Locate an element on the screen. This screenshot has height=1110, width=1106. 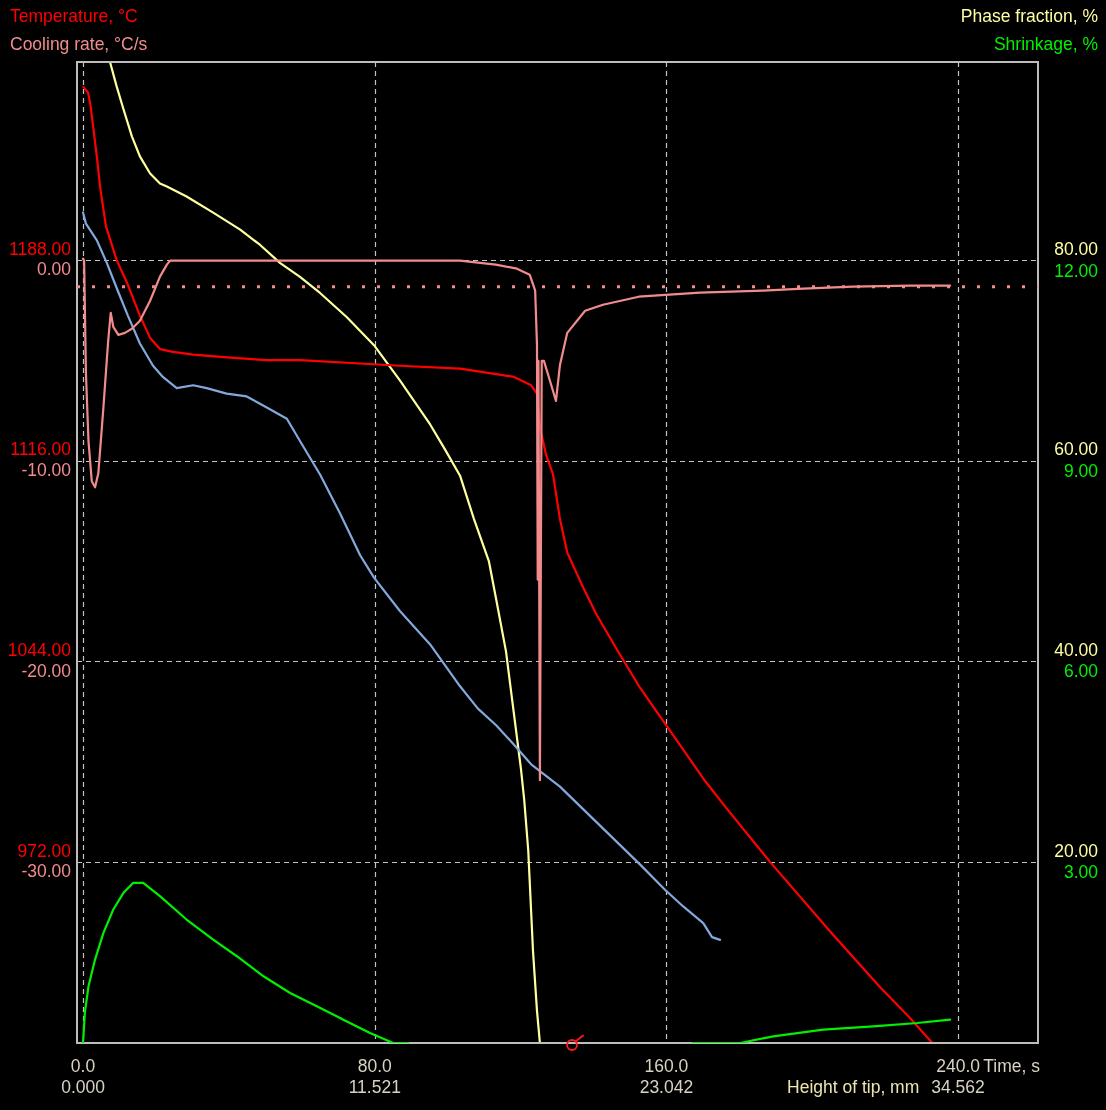
y-tick-label: 1188.00 is located at coordinates (40, 248).